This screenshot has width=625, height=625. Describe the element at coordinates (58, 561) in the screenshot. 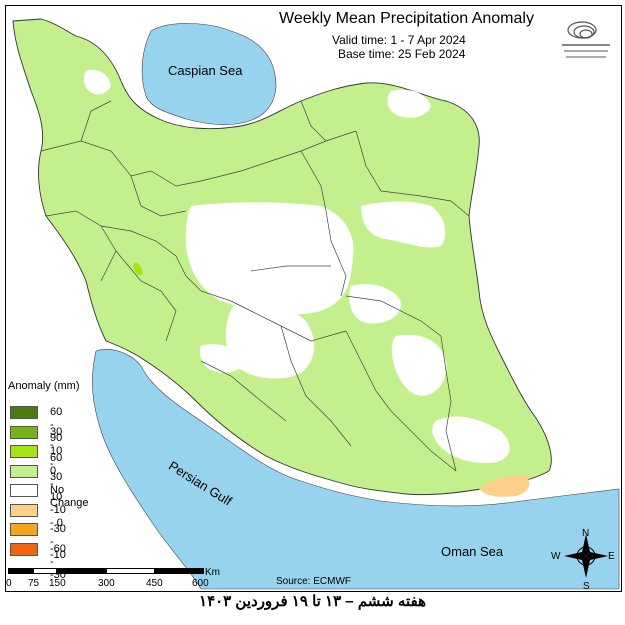

I see `legend-label: -60 - -30` at that location.